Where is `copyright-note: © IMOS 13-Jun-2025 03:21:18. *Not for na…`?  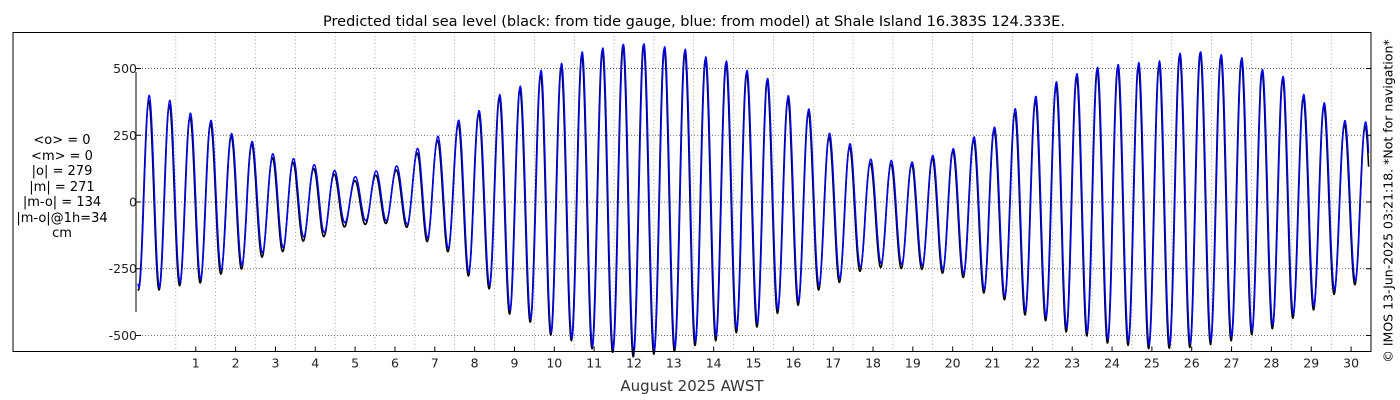
copyright-note: © IMOS 13-Jun-2025 03:21:18. *Not for na… is located at coordinates (1388, 201).